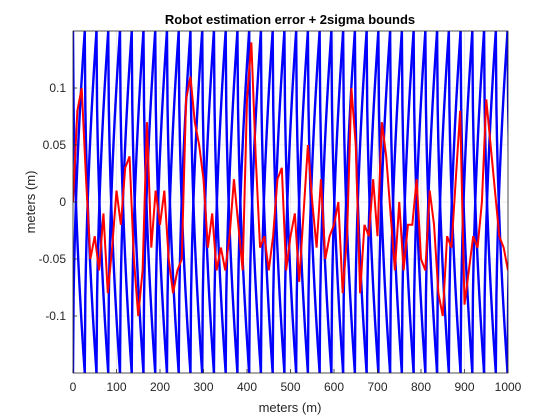 The width and height of the screenshot is (560, 420). Describe the element at coordinates (334, 387) in the screenshot. I see `x-tick-label-6: 600` at that location.